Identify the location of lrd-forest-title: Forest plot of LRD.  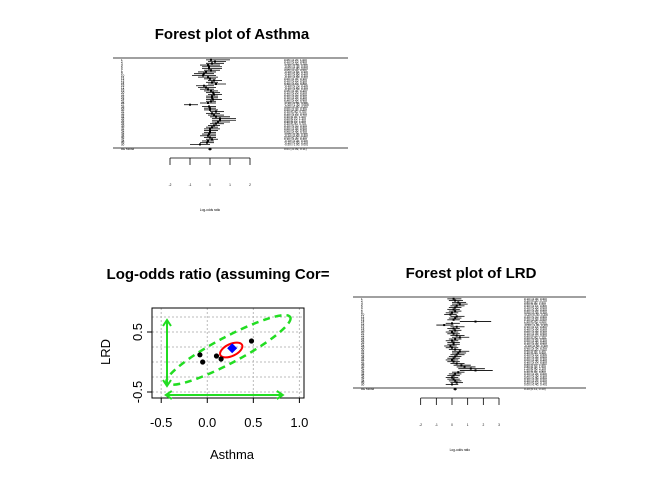
(471, 273).